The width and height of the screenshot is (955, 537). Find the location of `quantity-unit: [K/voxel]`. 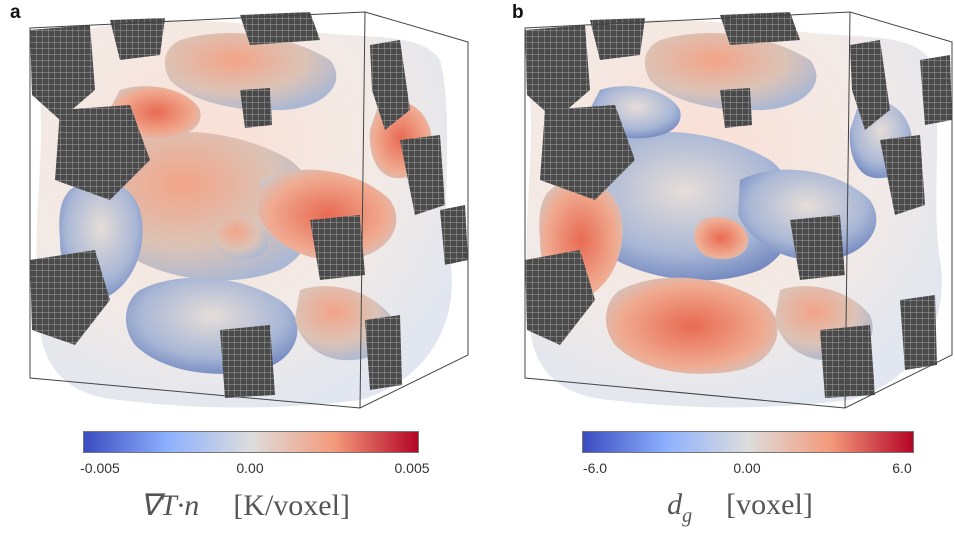

quantity-unit: [K/voxel] is located at coordinates (291, 505).